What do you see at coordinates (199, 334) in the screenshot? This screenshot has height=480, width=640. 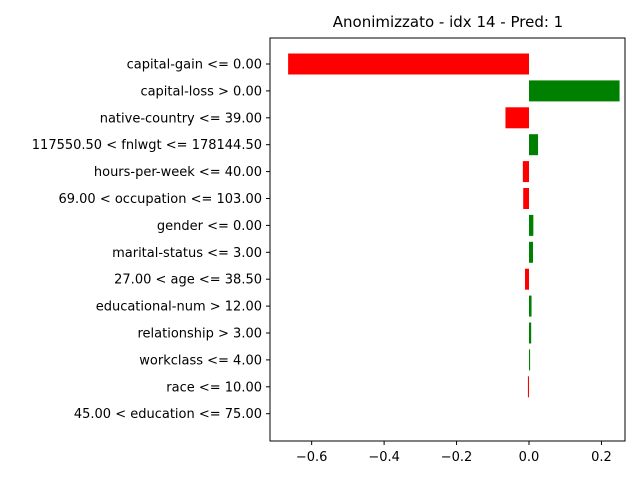 I see `ytick-label-10: relationship > 3.00` at bounding box center [199, 334].